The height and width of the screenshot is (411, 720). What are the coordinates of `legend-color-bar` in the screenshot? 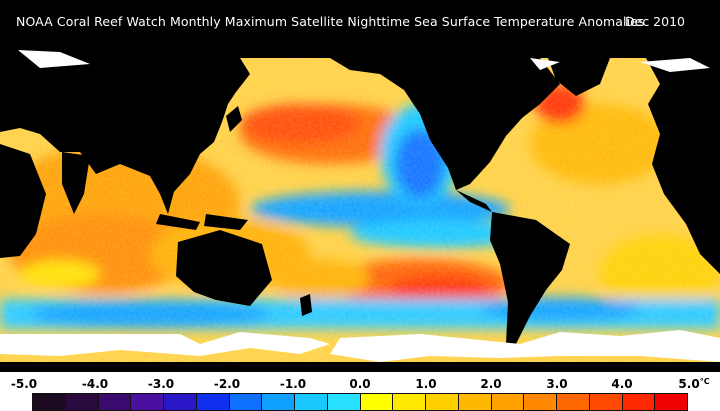 It's located at (360, 402).